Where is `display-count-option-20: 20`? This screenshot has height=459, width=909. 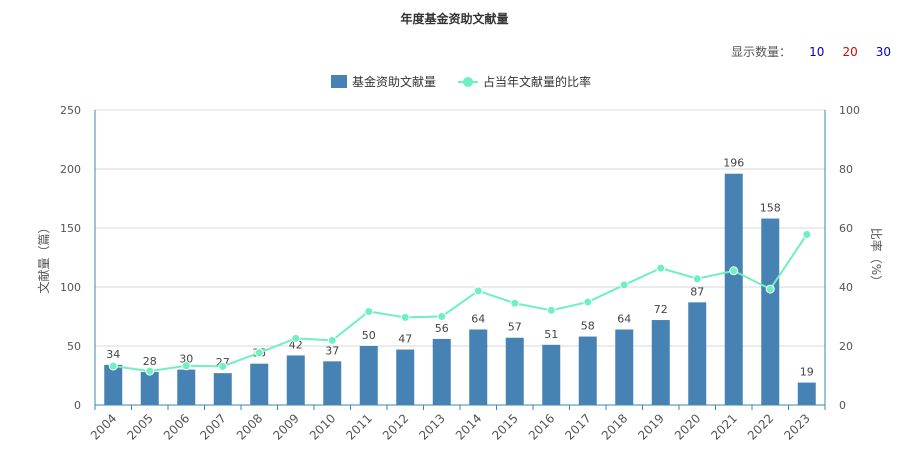
display-count-option-20: 20 is located at coordinates (850, 51).